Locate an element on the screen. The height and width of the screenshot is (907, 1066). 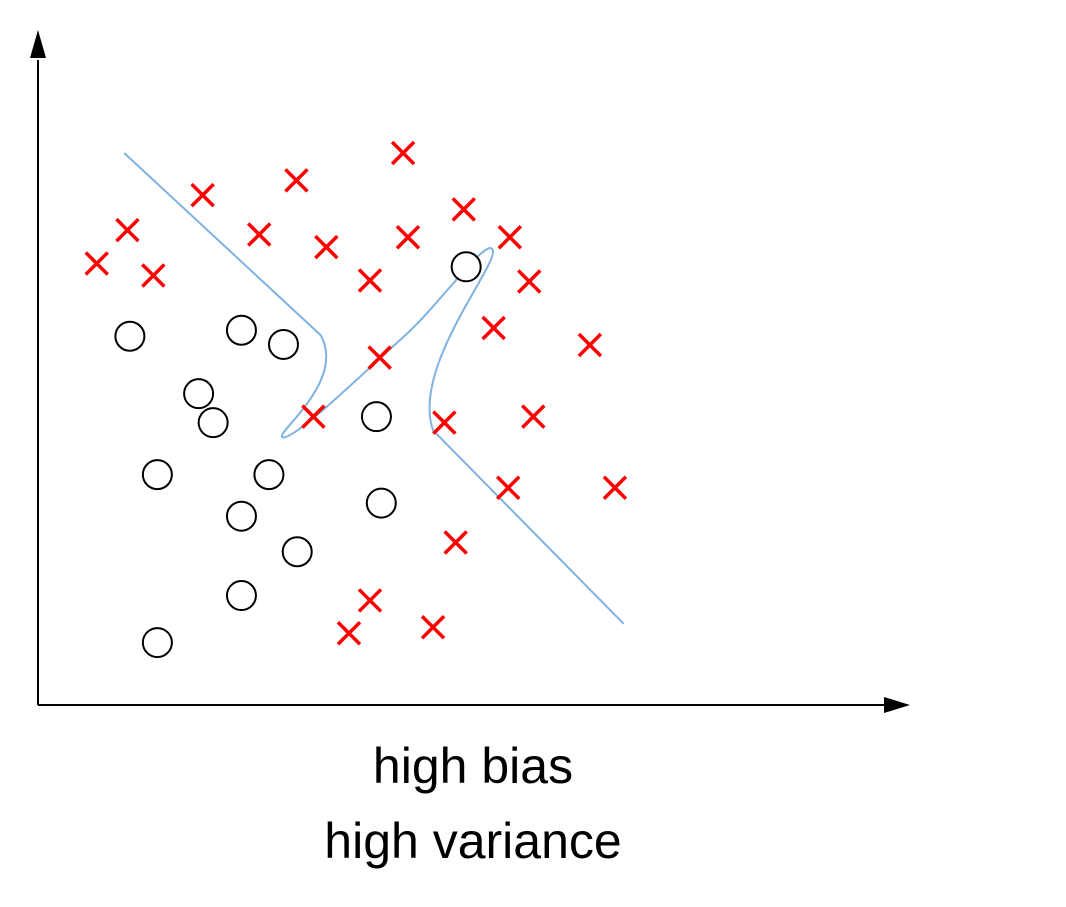
x-axis-arrow is located at coordinates (897, 705).